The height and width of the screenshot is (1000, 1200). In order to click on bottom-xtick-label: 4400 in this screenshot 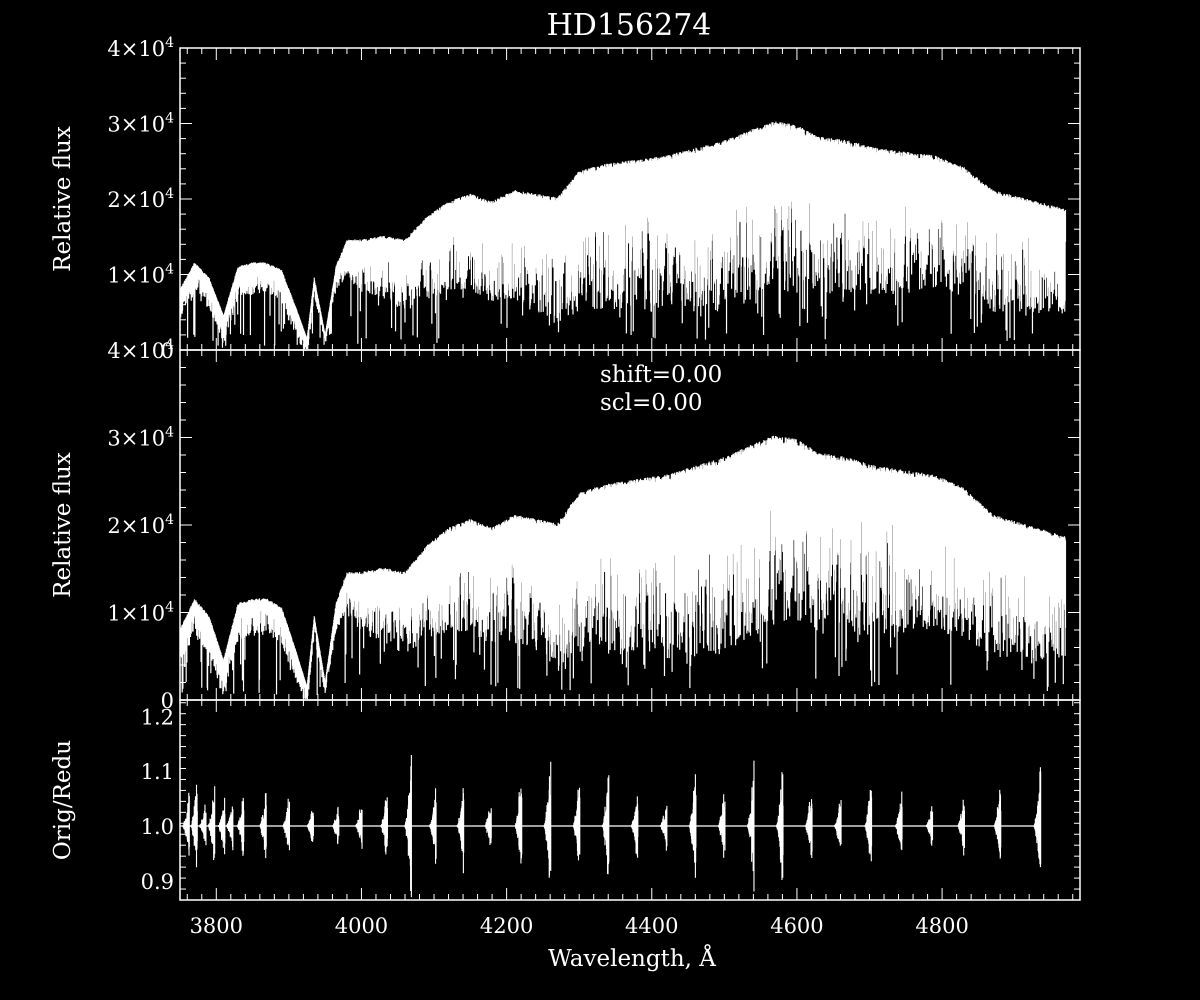, I will do `click(651, 926)`.